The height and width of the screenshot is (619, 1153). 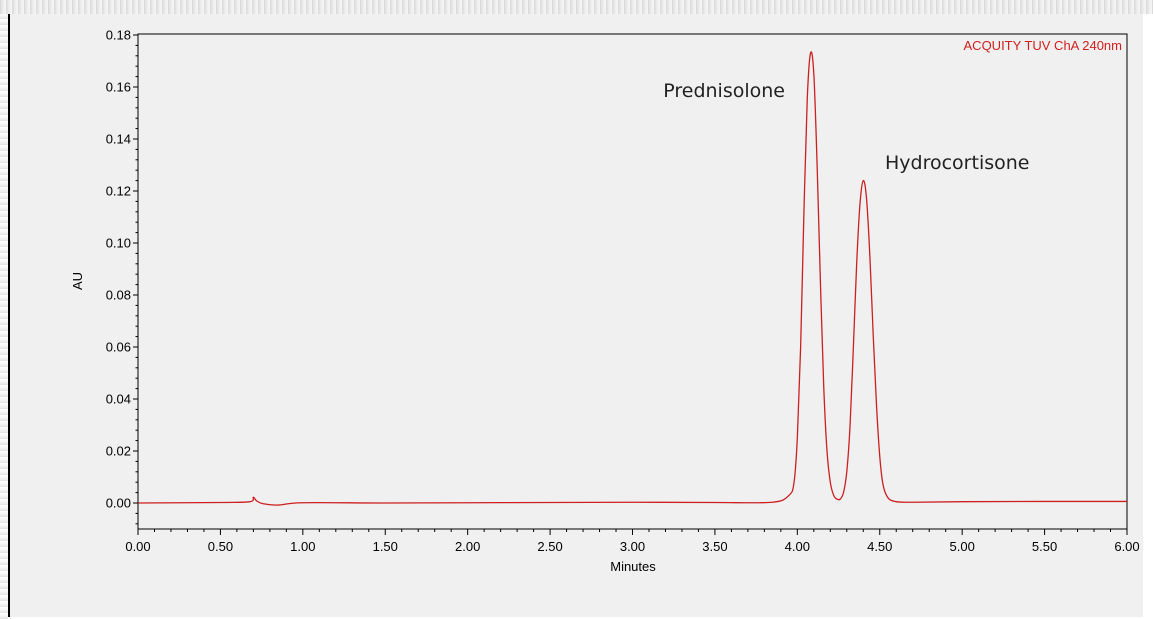 I want to click on x-tick-label: 3.00, so click(x=632, y=546).